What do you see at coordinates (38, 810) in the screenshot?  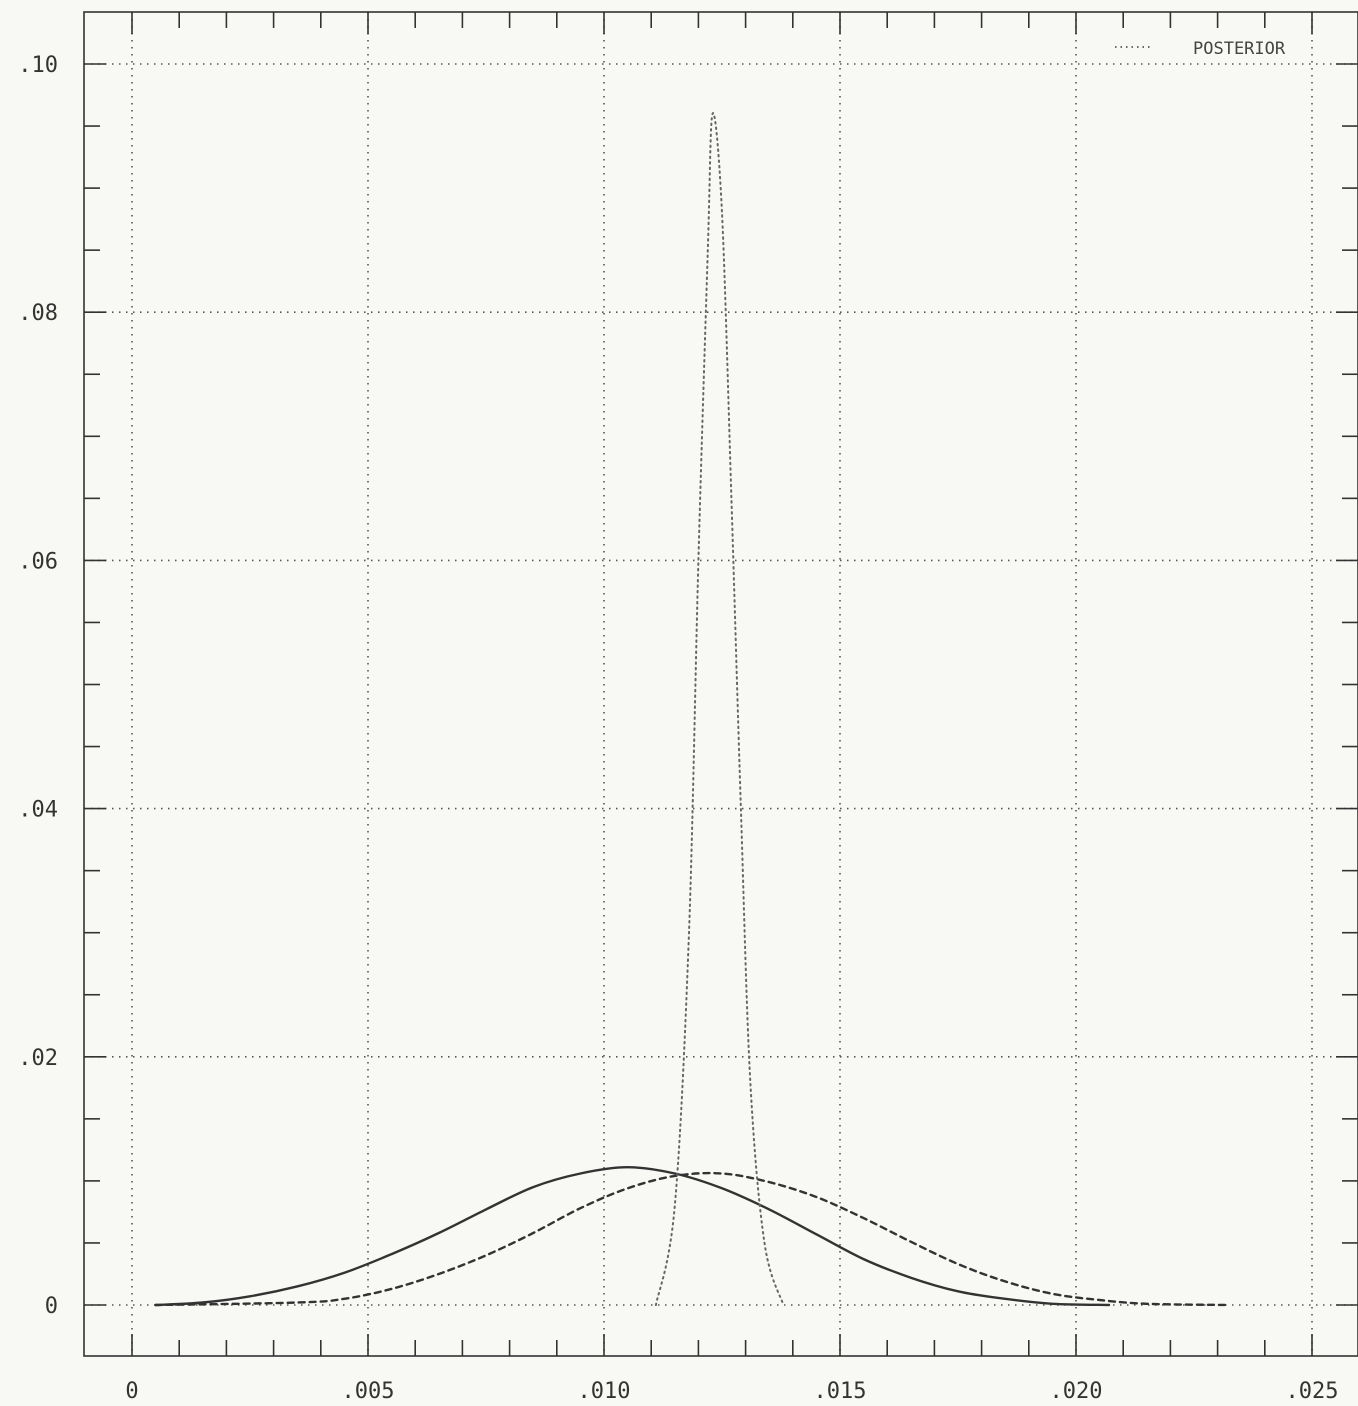 I see `y-tick-label: .04` at bounding box center [38, 810].